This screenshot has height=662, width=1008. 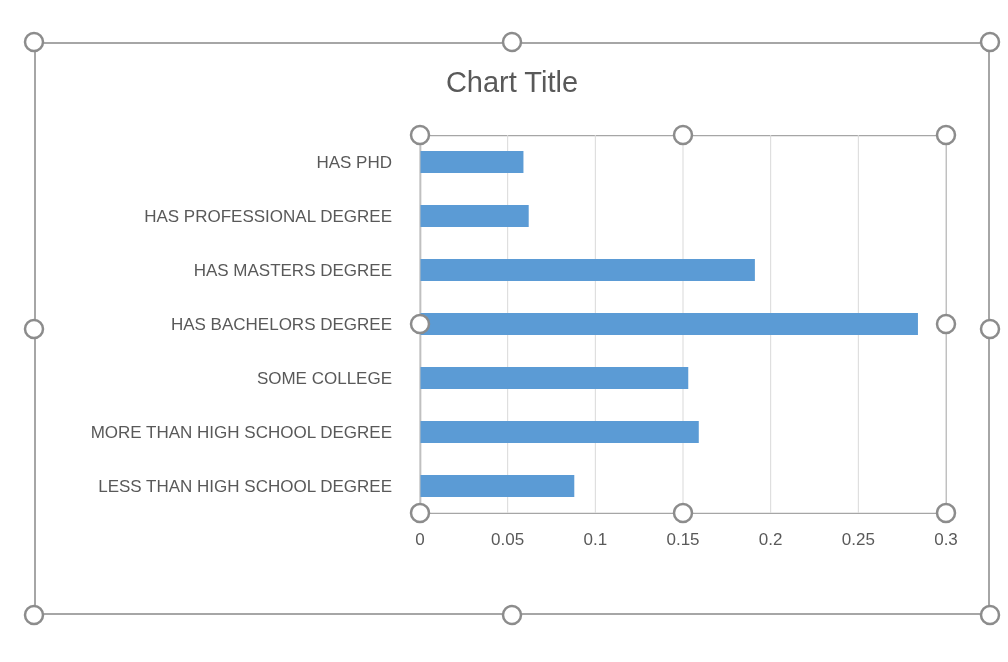 I want to click on y-tick-label: HAS MASTERS DEGREE, so click(x=292, y=271).